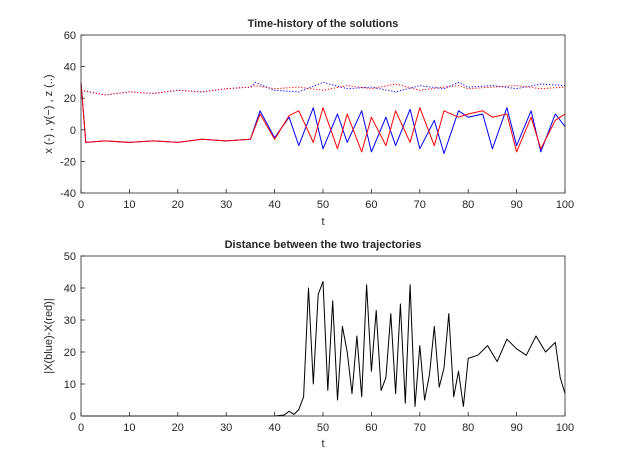 This screenshot has height=467, width=622. Describe the element at coordinates (70, 68) in the screenshot. I see `top-y-tick-label: 40` at that location.